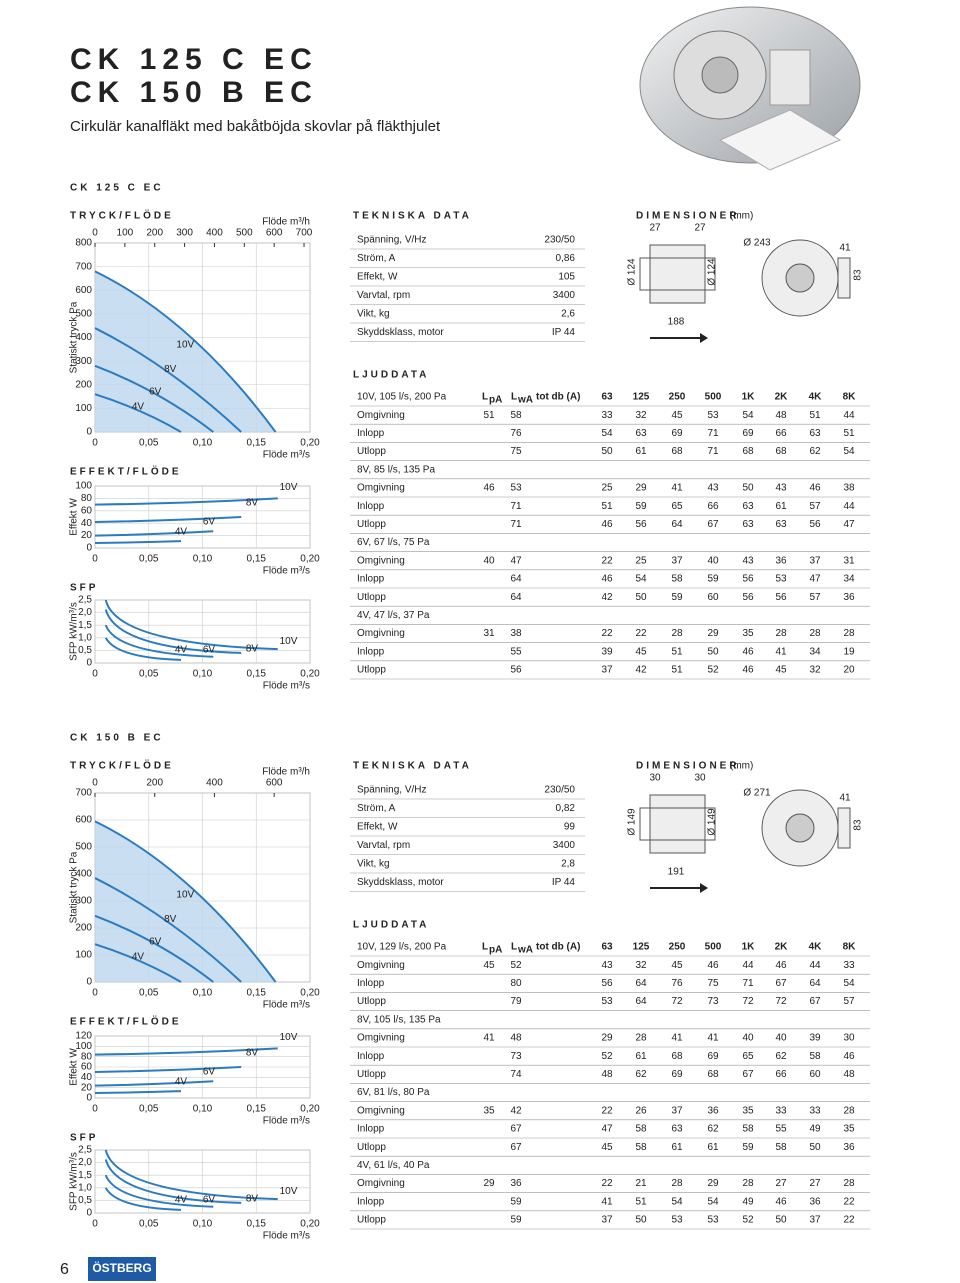  Describe the element at coordinates (203, 993) in the screenshot. I see `x-tick-label: 0,10` at that location.